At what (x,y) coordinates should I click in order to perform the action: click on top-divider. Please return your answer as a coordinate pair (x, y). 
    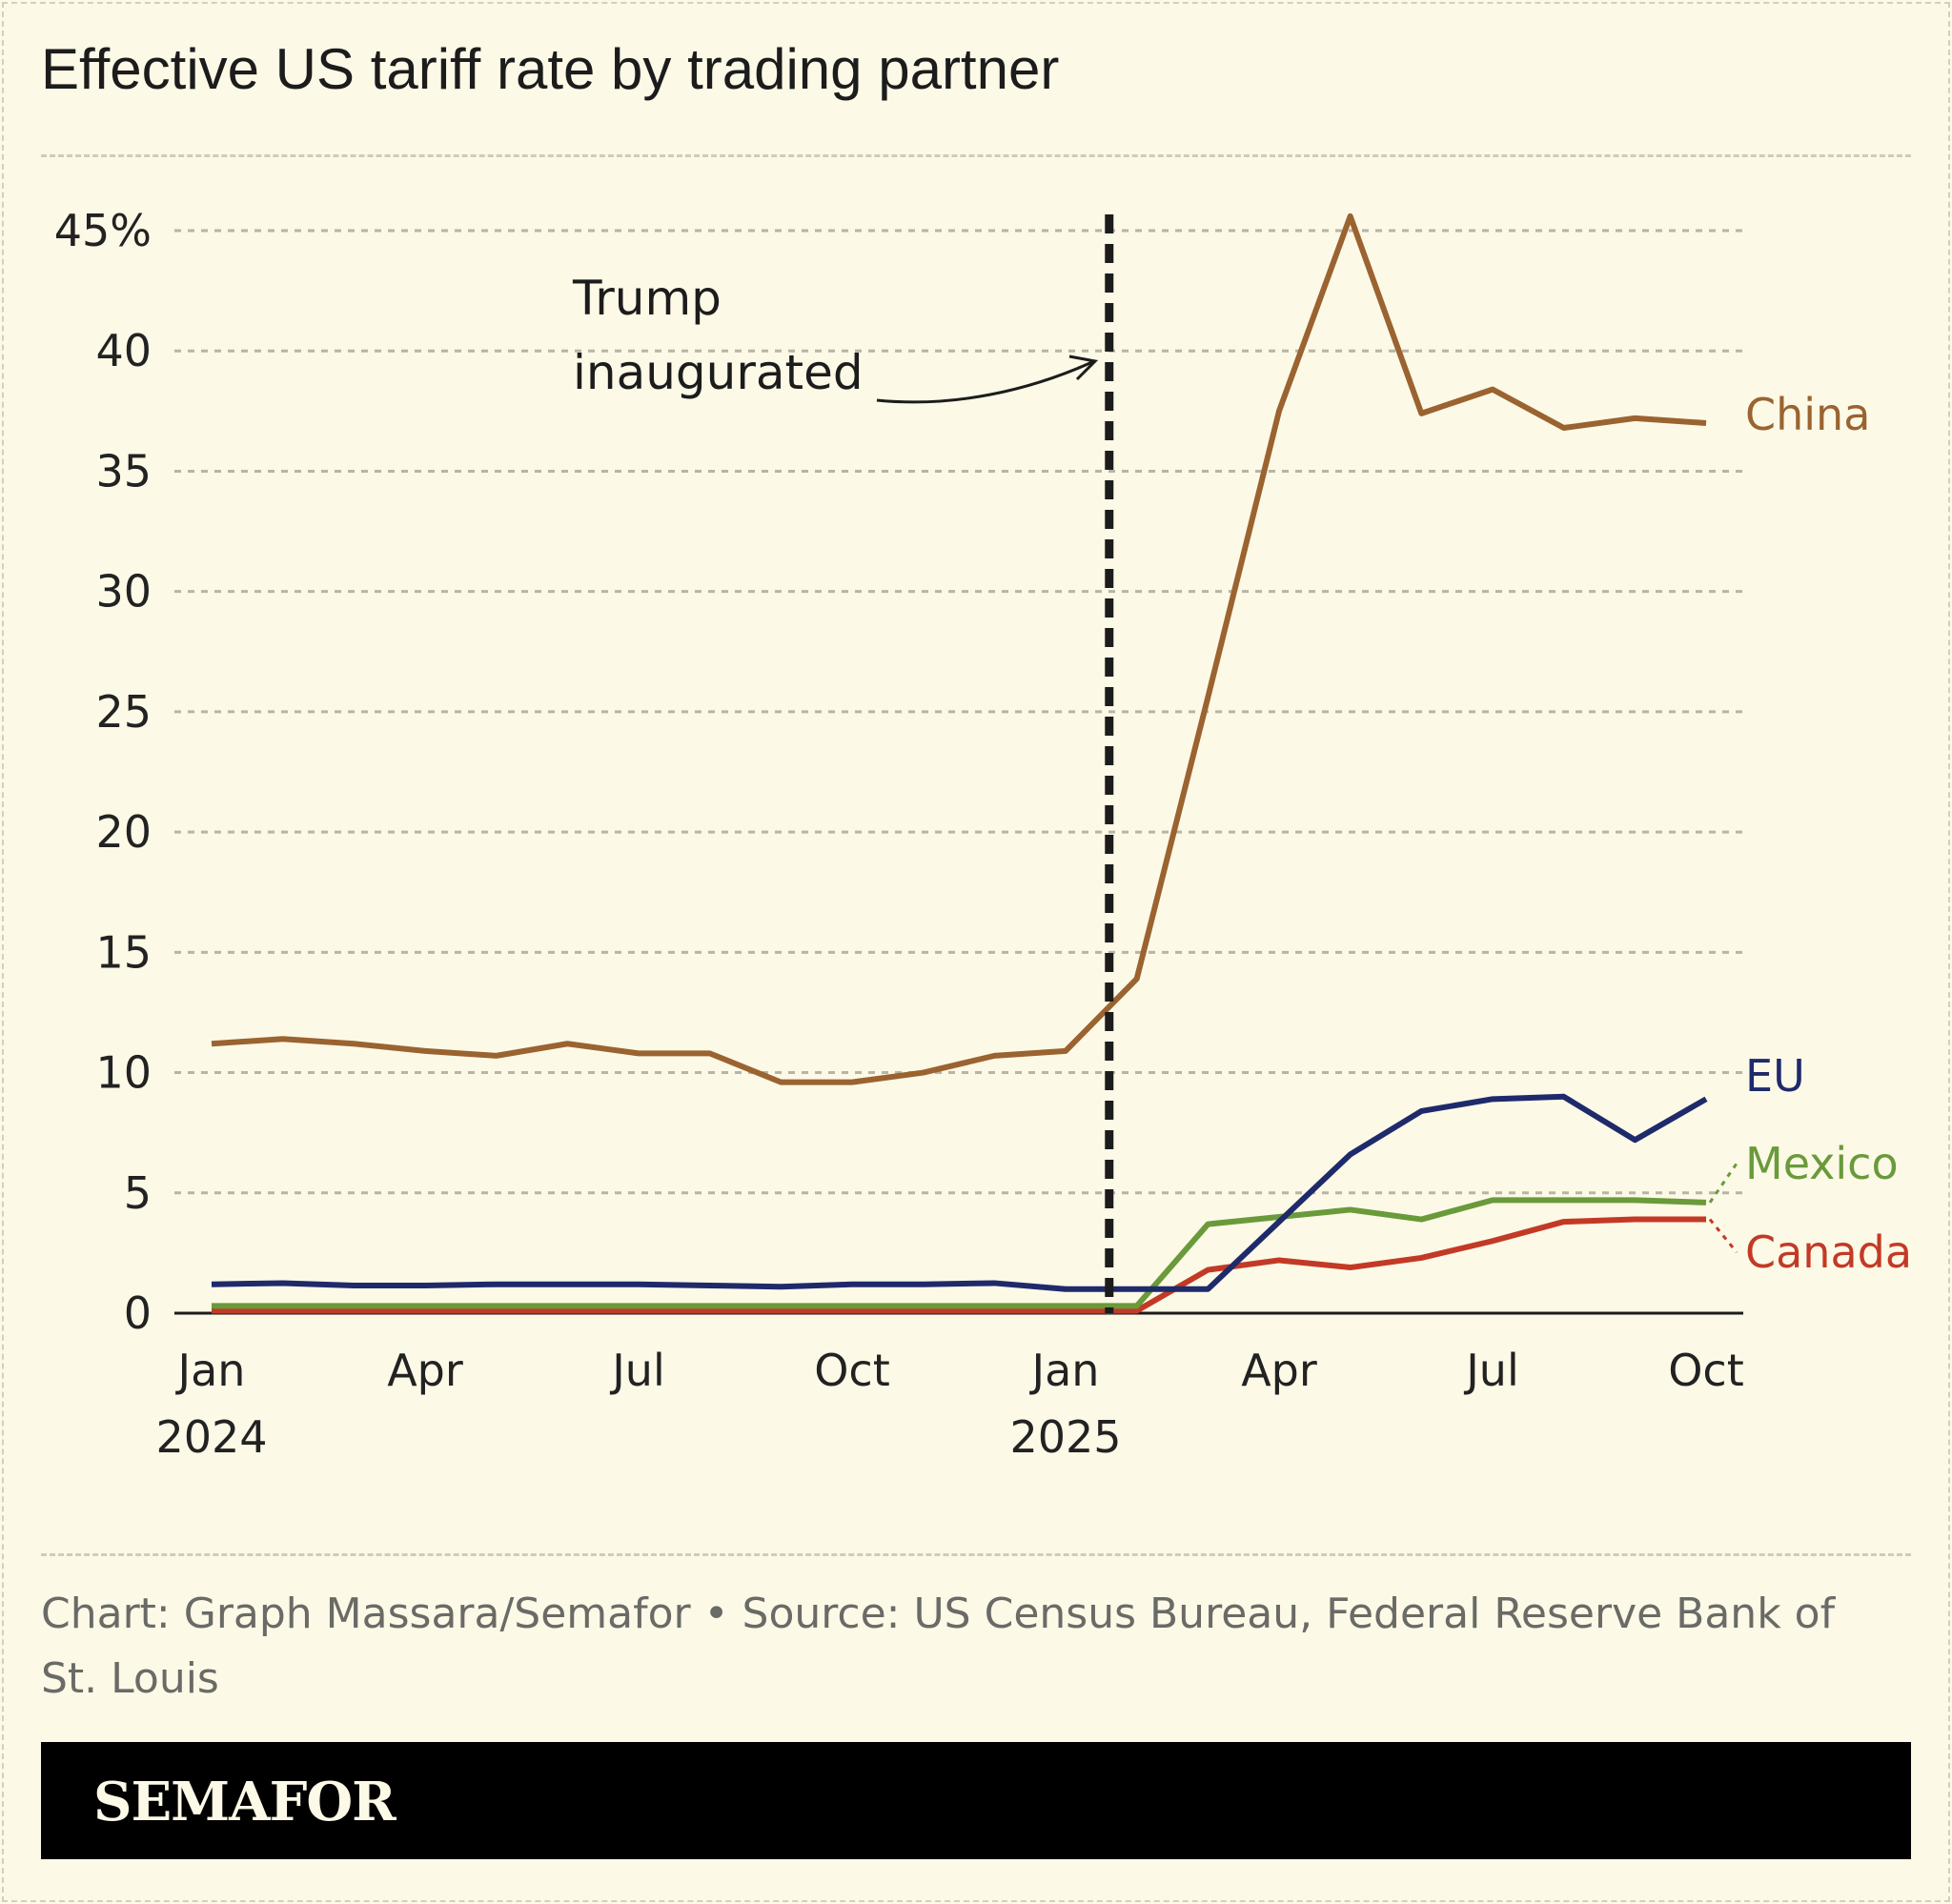
    Looking at the image, I should click on (976, 155).